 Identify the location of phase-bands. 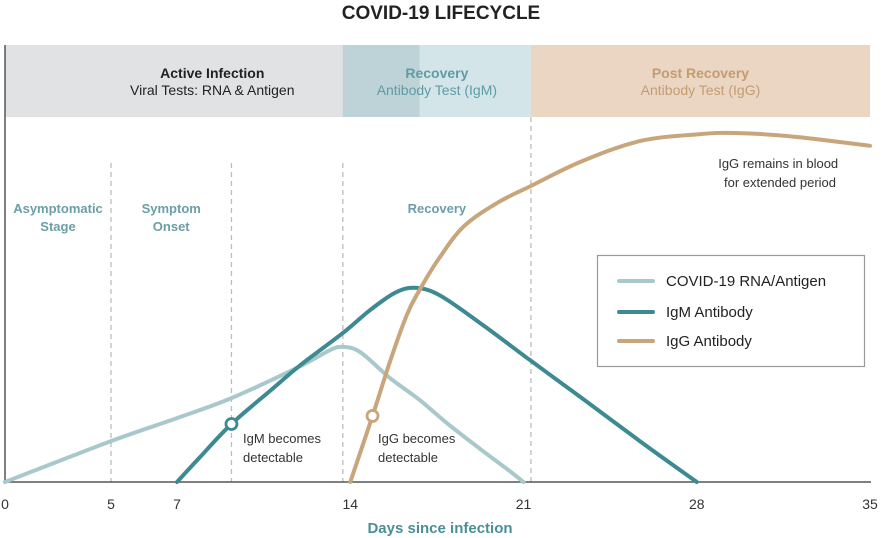
(437, 81).